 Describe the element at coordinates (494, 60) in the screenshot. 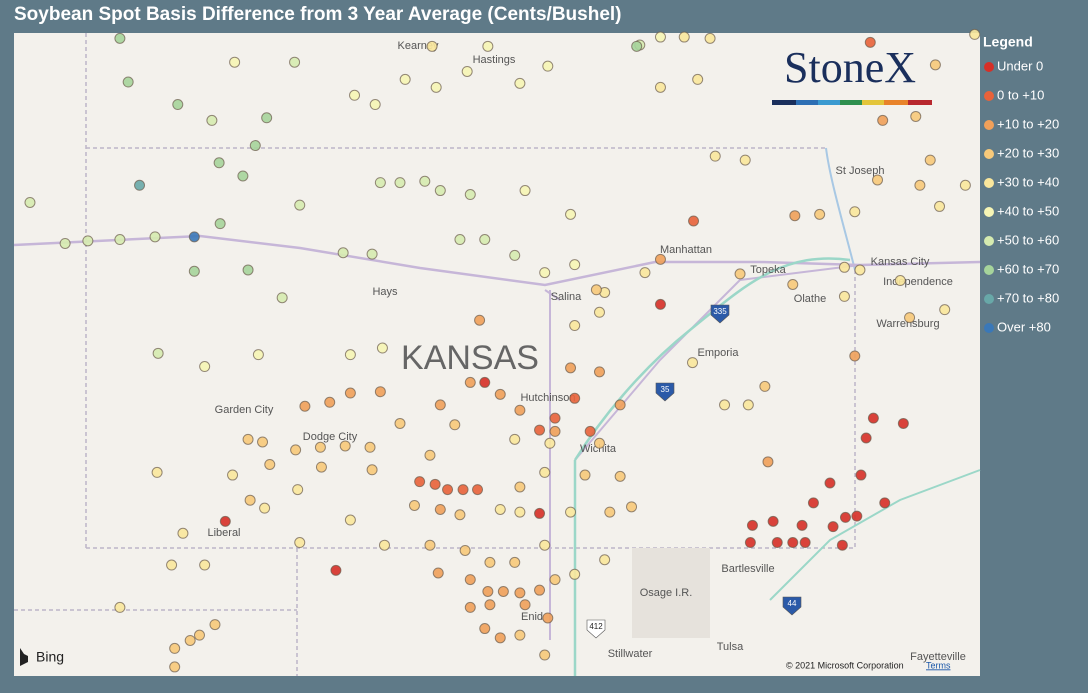

I see `place-label: Hastings` at that location.